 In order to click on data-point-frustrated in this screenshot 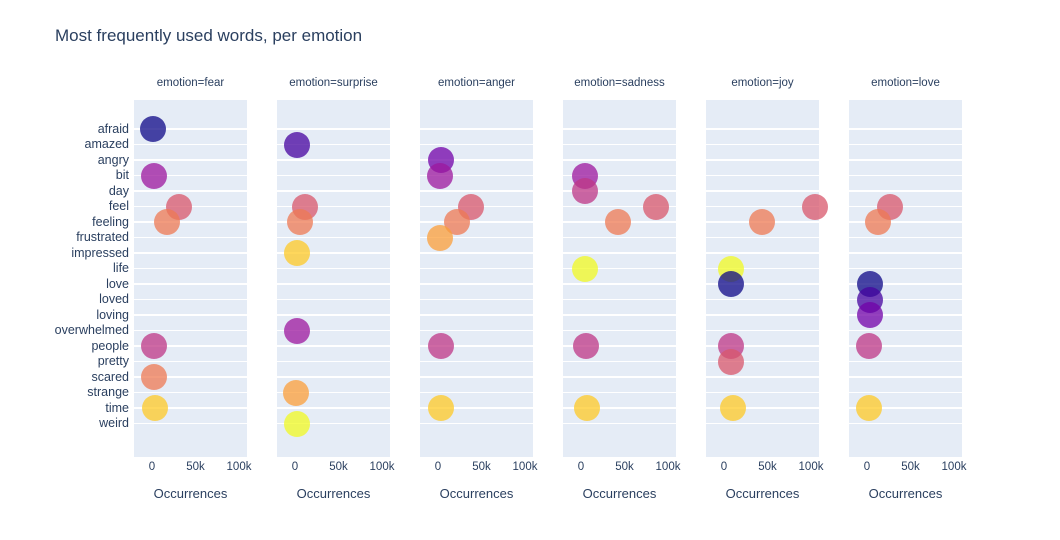, I will do `click(440, 237)`.